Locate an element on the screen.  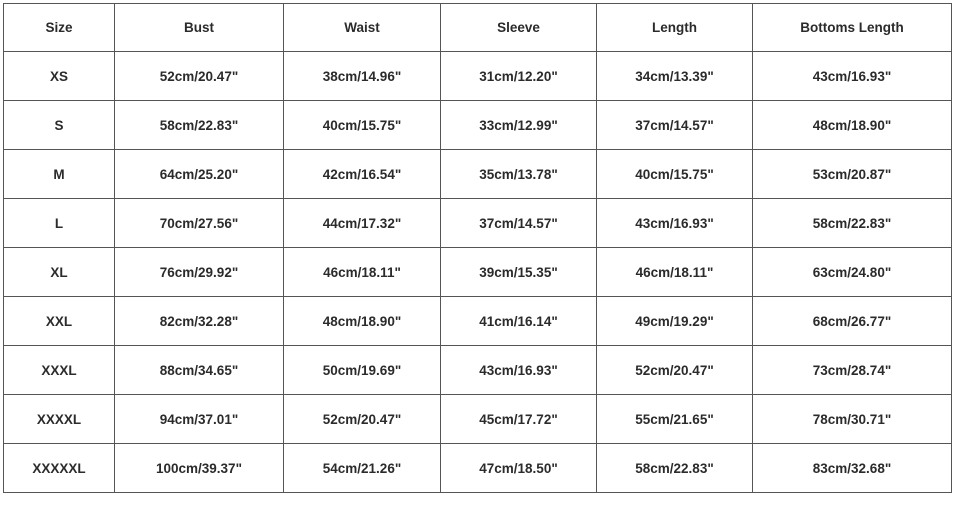
column-header-waist: Waist is located at coordinates (362, 27).